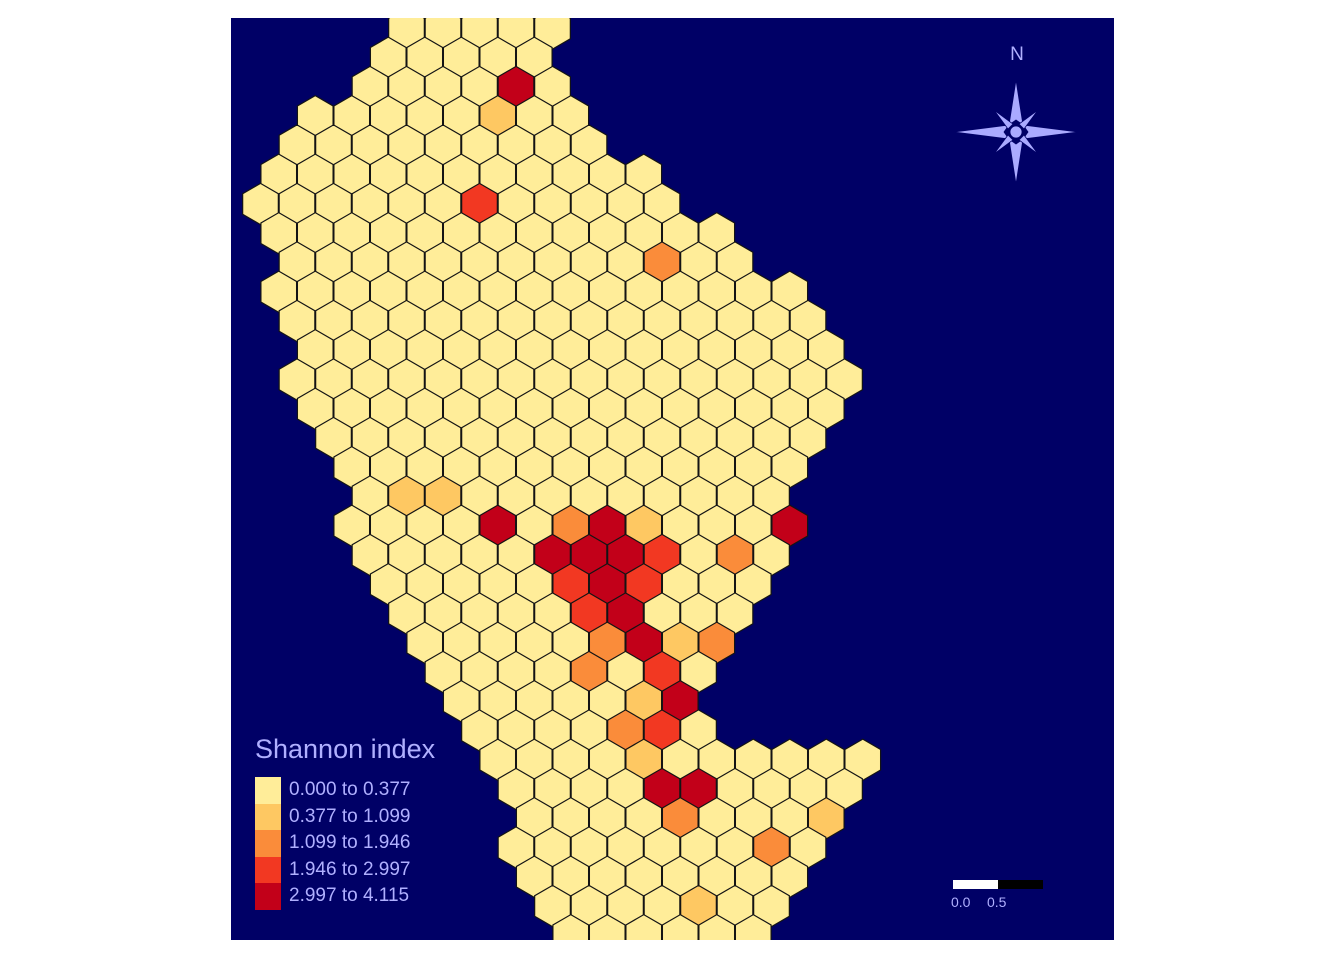  What do you see at coordinates (350, 843) in the screenshot?
I see `legend-label: 1.099 to 1.946` at bounding box center [350, 843].